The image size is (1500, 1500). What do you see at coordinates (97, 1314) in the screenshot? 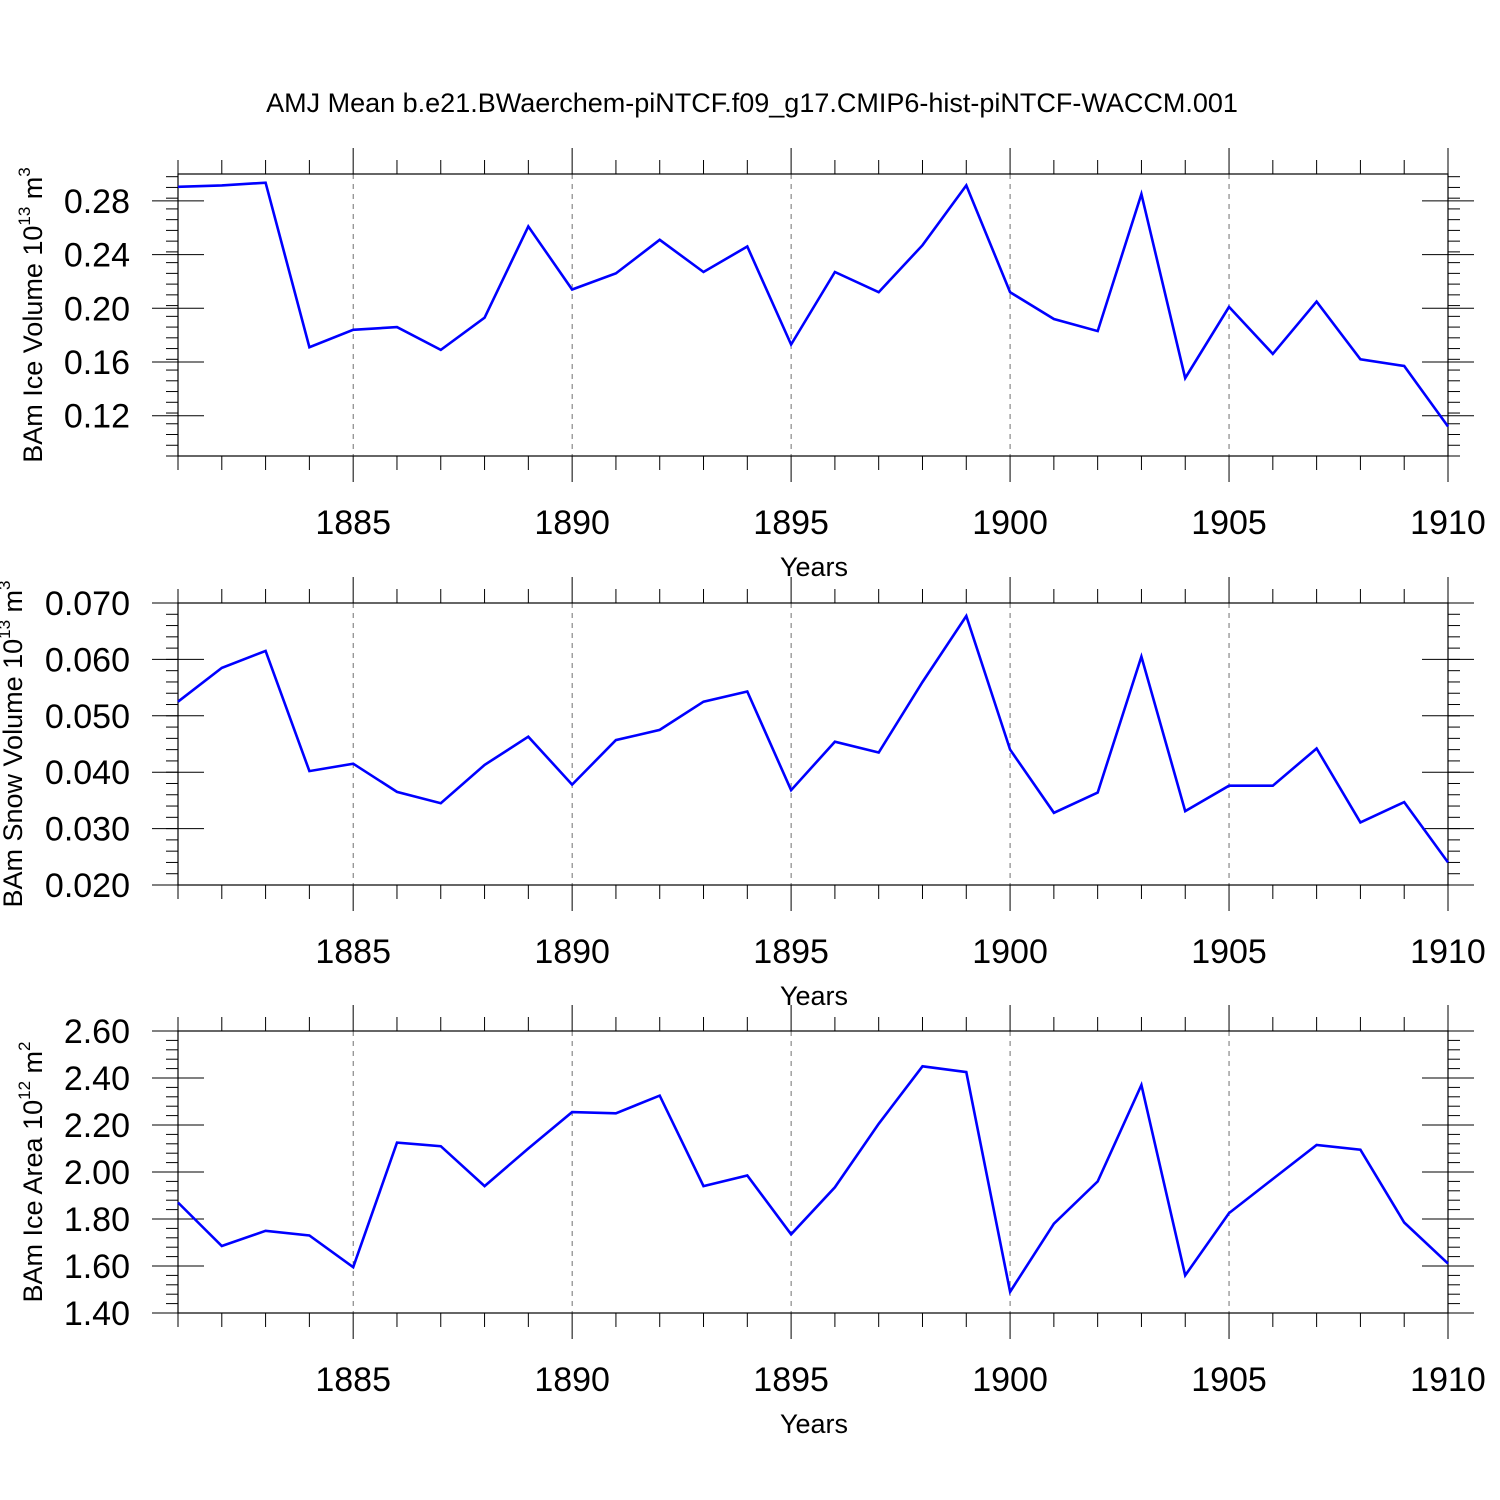
I see `y-tick-label: 1.40` at bounding box center [97, 1314].